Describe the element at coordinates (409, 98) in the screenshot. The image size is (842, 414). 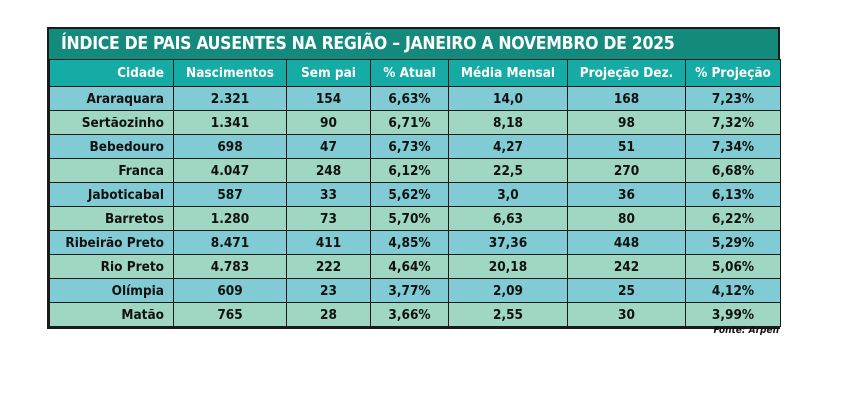
I see `value-cell: 6,63%` at that location.